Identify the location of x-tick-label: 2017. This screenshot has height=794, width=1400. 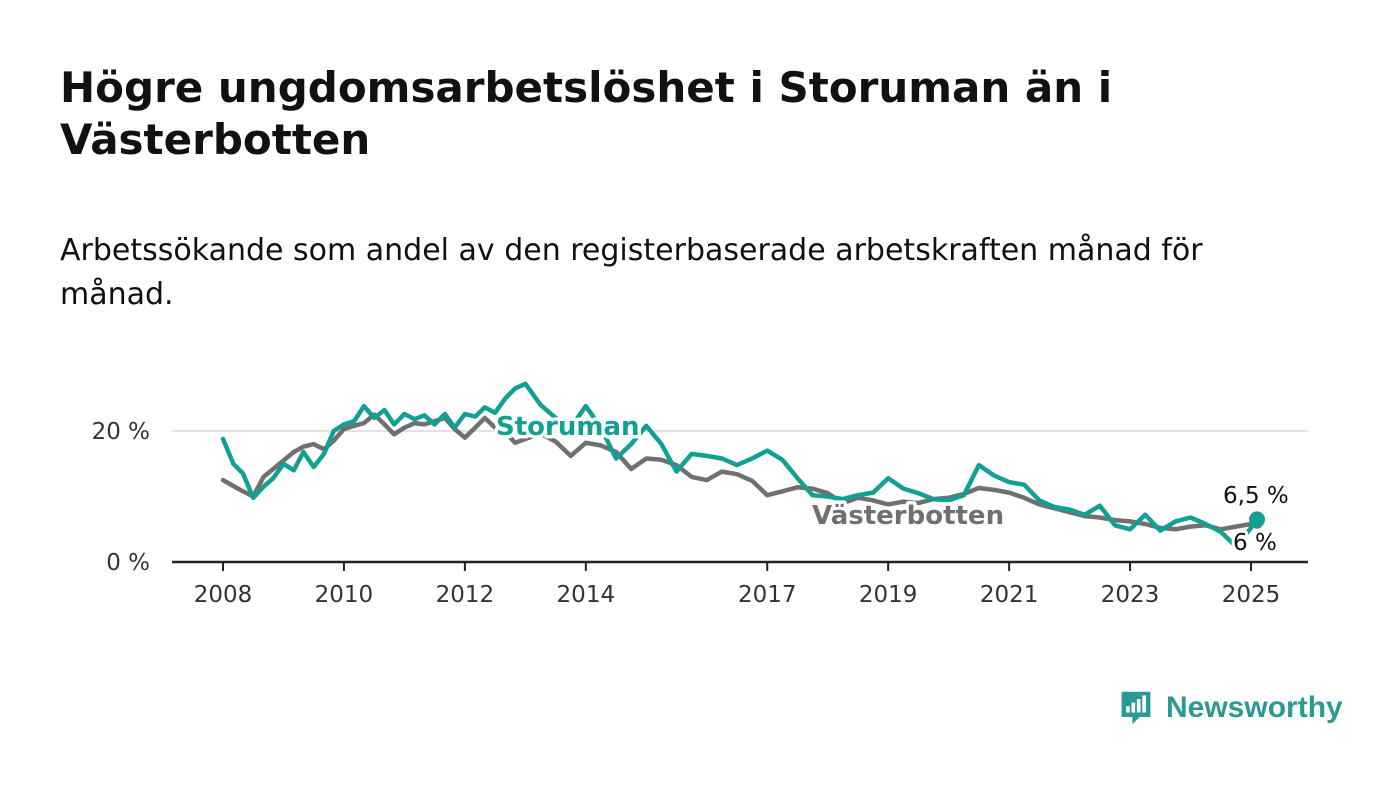
(767, 595).